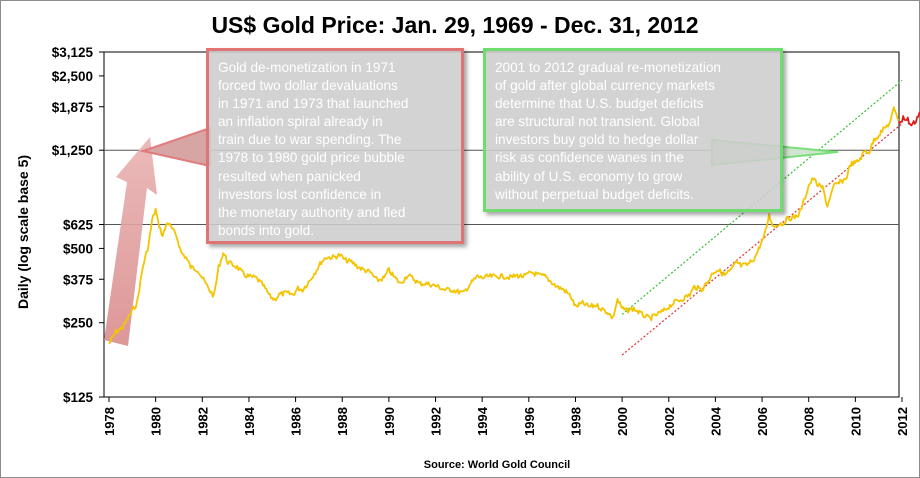 This screenshot has height=478, width=920. What do you see at coordinates (73, 52) in the screenshot?
I see `y-tick-label: $3,125` at bounding box center [73, 52].